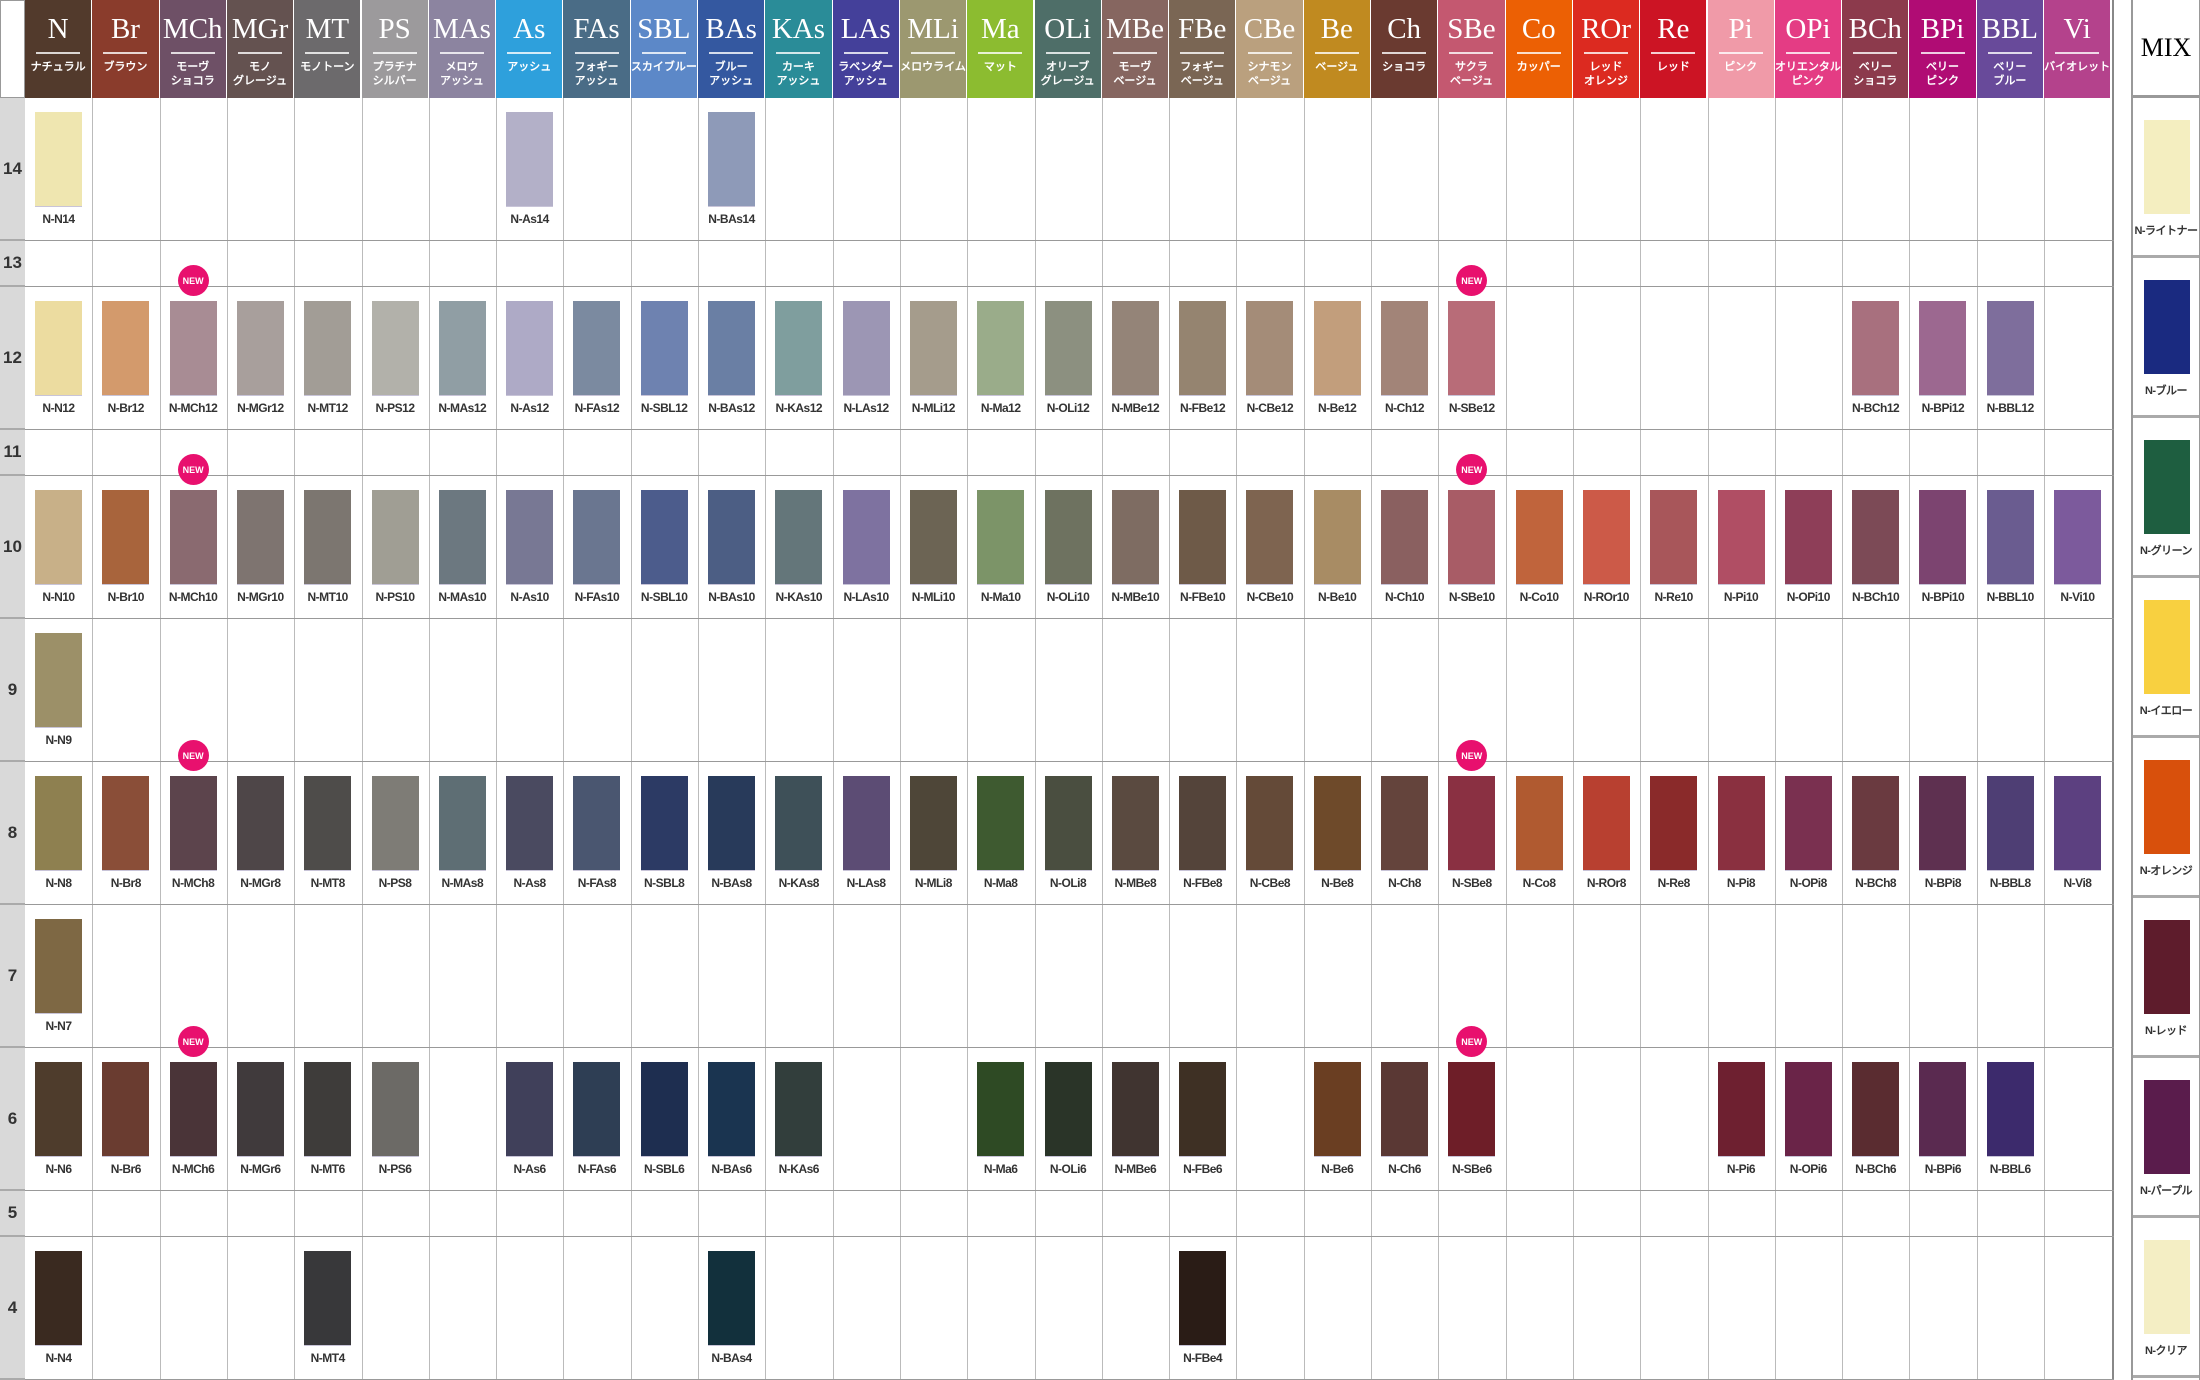 The height and width of the screenshot is (1380, 2200). I want to click on column-header-co: Co カッパー, so click(1539, 49).